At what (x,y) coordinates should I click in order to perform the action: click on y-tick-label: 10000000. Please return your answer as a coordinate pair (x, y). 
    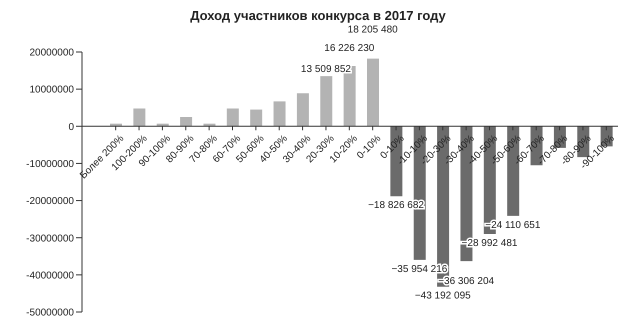
    Looking at the image, I should click on (52, 90).